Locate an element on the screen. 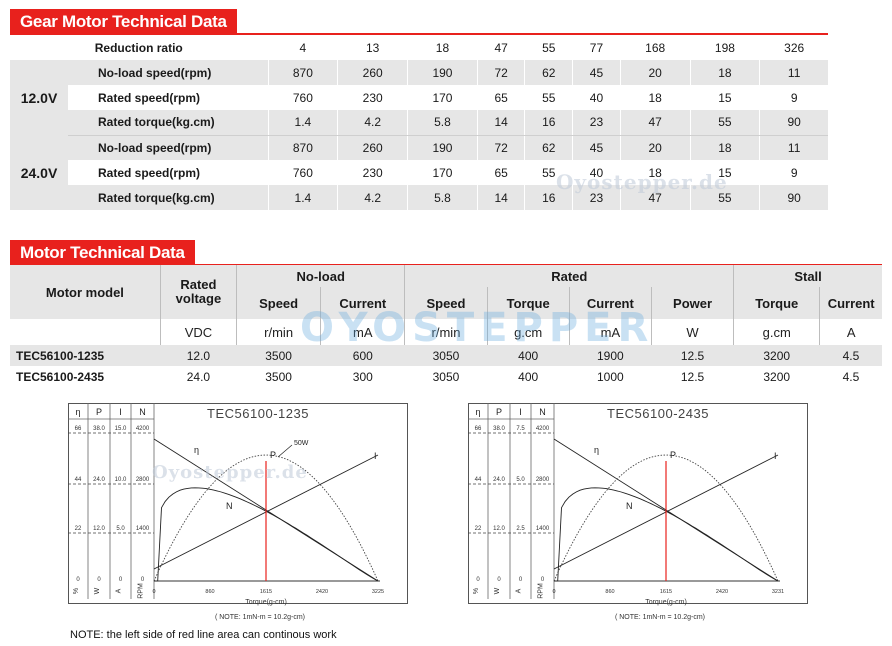  scale-value: 38.0 is located at coordinates (99, 429).